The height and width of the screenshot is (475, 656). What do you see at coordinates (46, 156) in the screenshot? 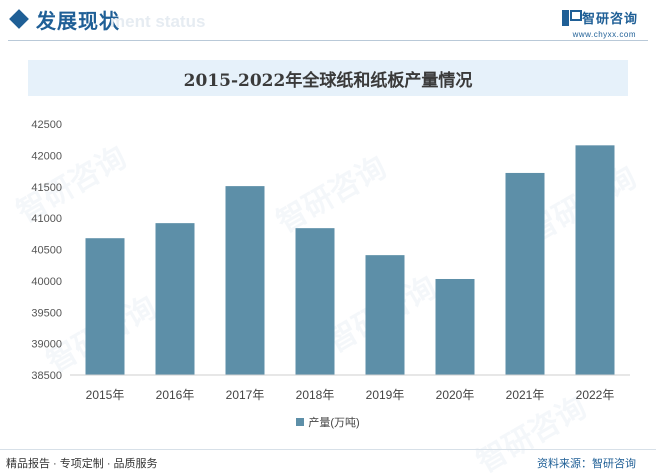
I see `y-tick-label: 42000` at bounding box center [46, 156].